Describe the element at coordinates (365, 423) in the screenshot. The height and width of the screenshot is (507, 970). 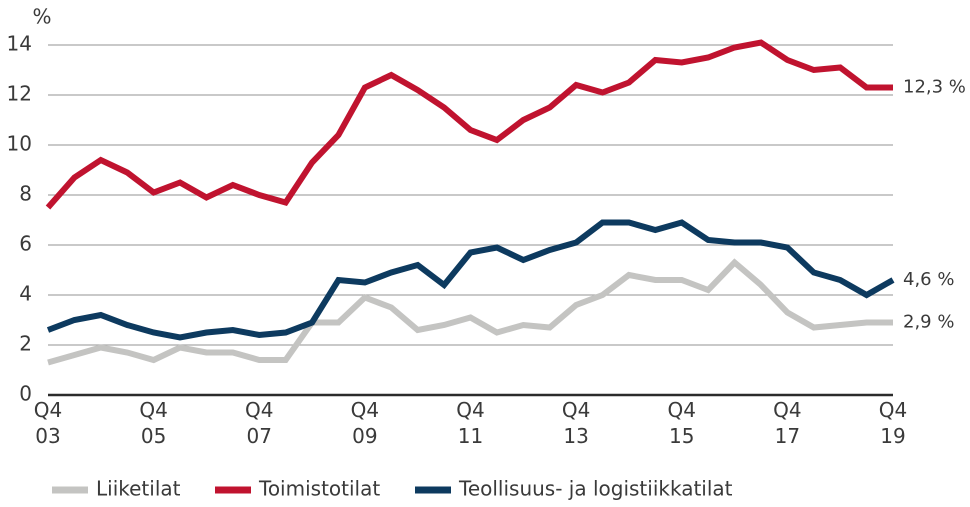
I see `x-tick-label: Q4 09` at that location.